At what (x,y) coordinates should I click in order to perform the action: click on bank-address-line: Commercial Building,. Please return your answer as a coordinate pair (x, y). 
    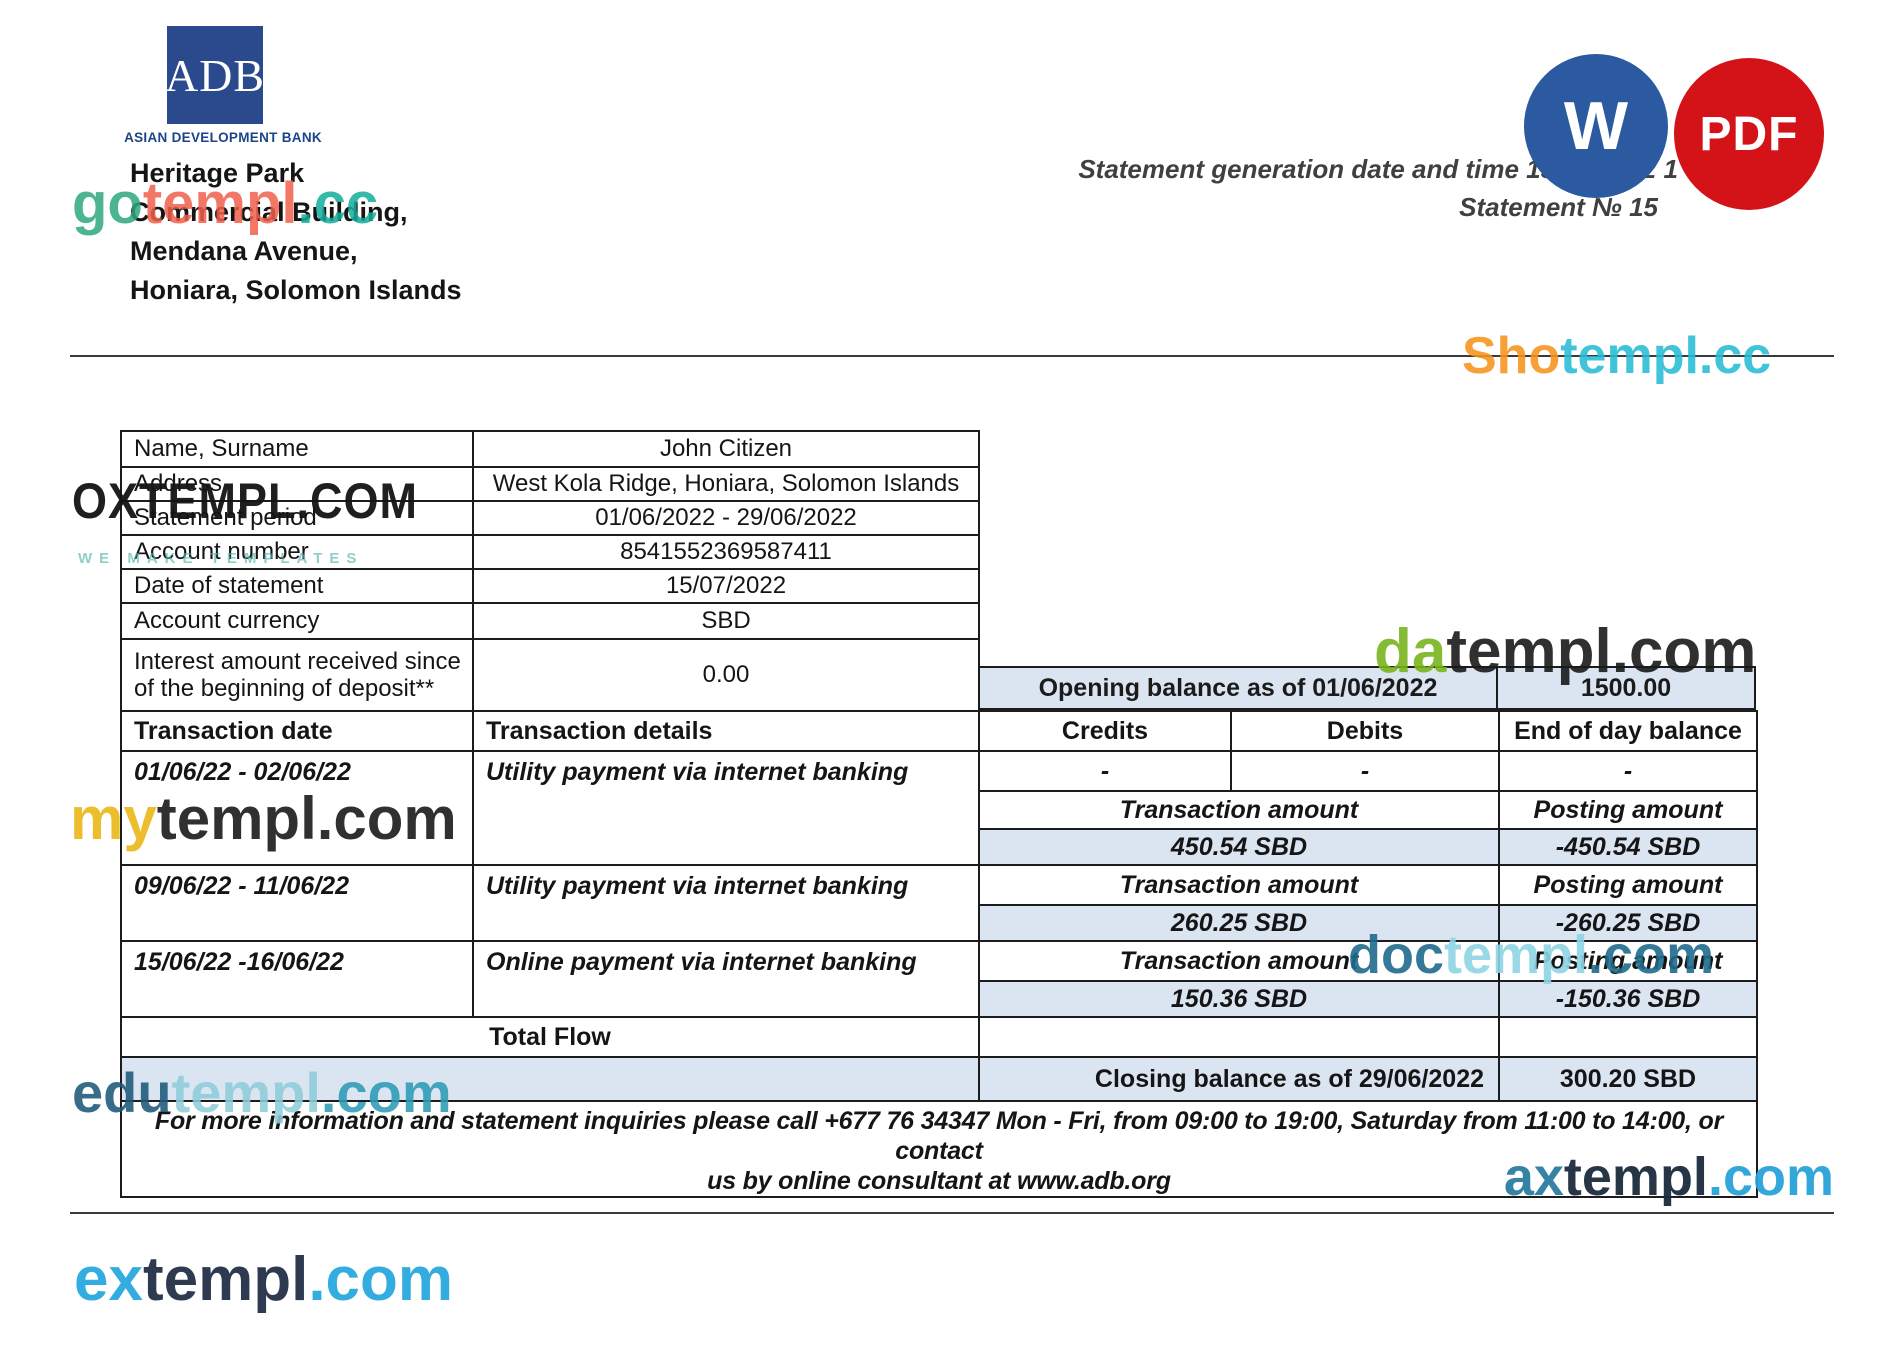
    Looking at the image, I should click on (269, 212).